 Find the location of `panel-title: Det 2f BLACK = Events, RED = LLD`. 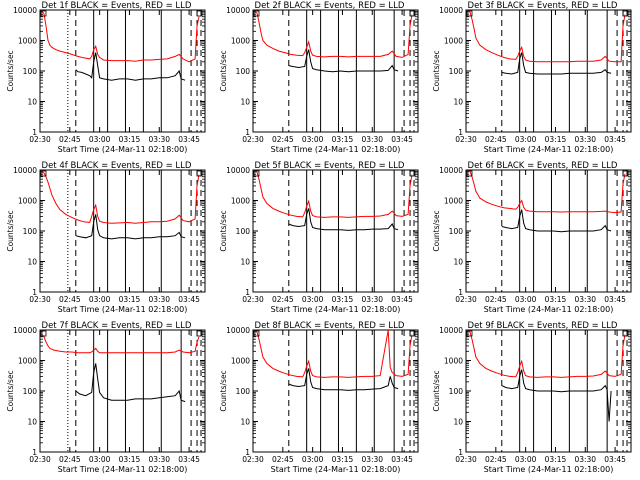

panel-title: Det 2f BLACK = Events, RED = LLD is located at coordinates (330, 6).